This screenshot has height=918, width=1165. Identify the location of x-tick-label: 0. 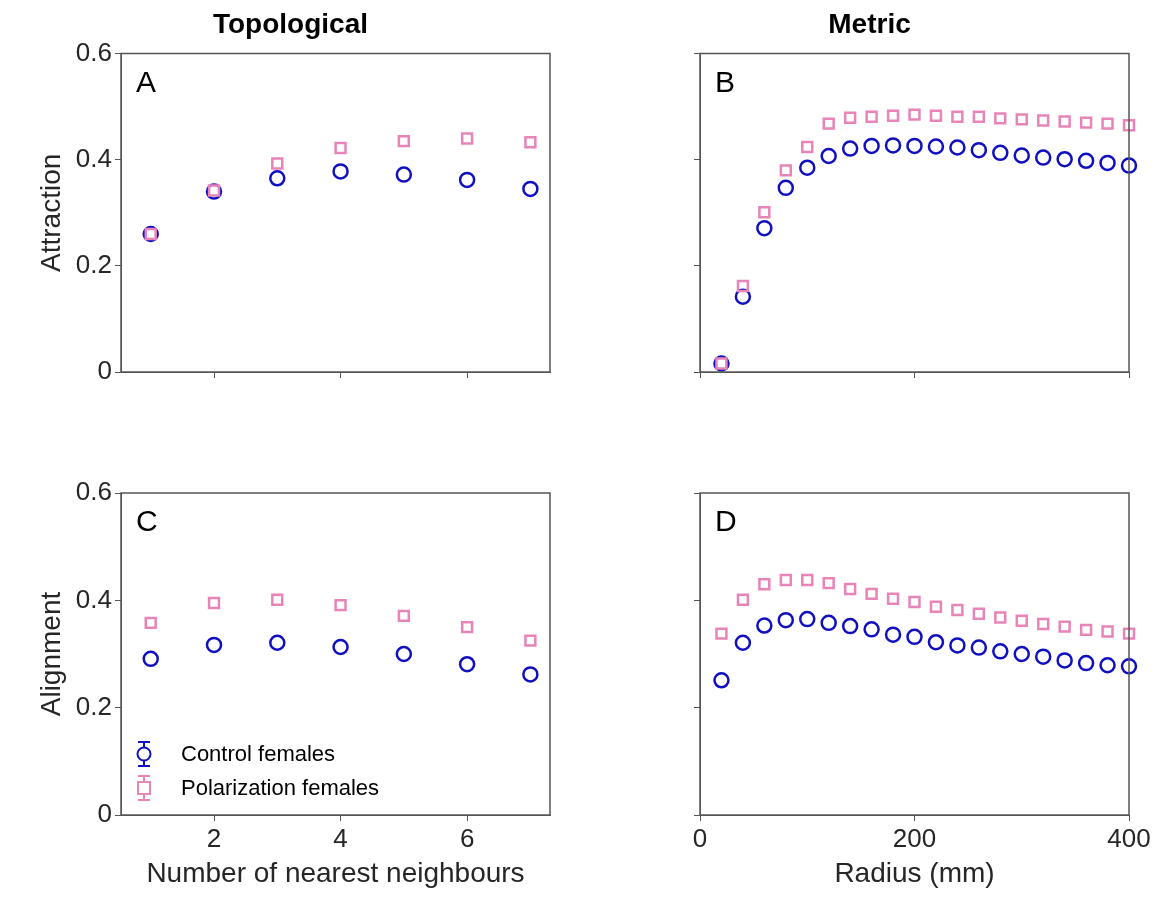
(700, 837).